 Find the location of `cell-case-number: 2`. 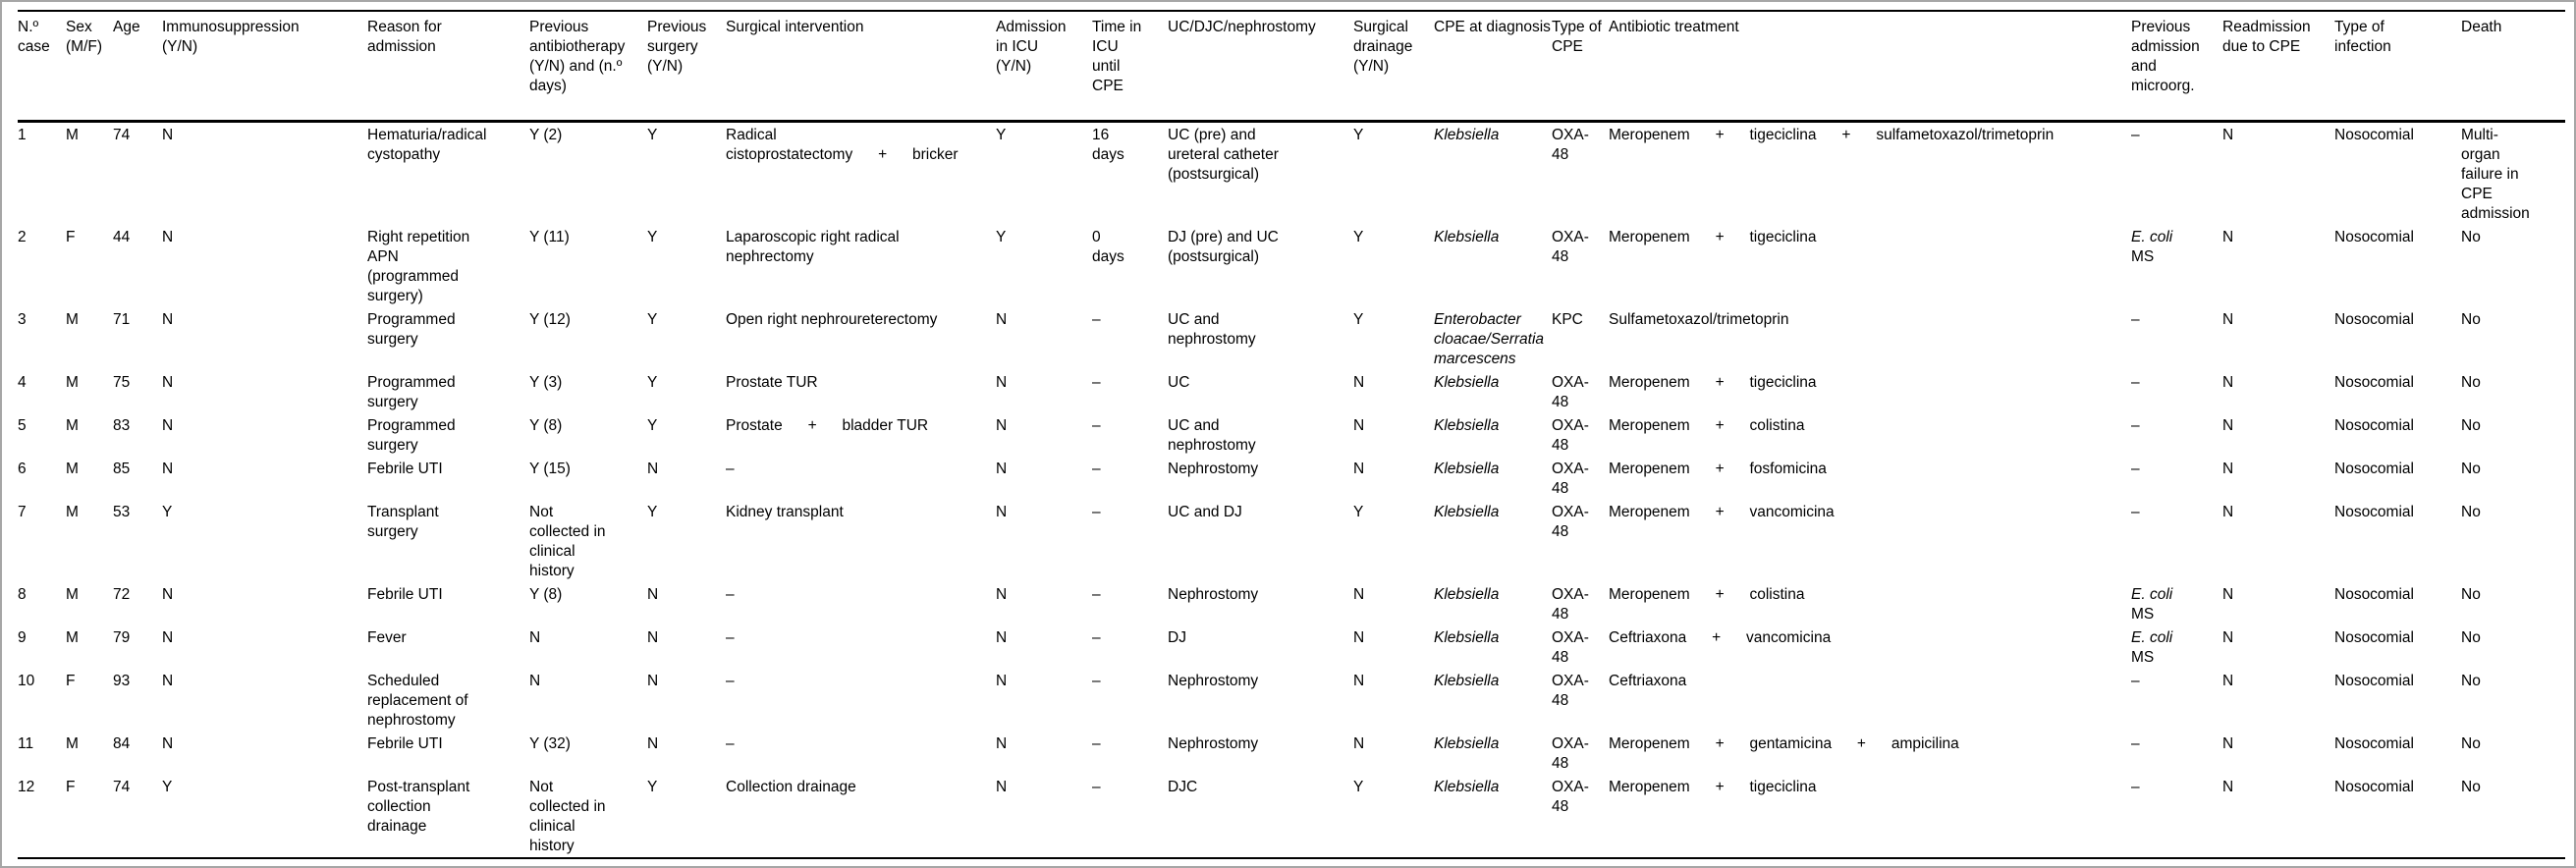

cell-case-number: 2 is located at coordinates (22, 237).